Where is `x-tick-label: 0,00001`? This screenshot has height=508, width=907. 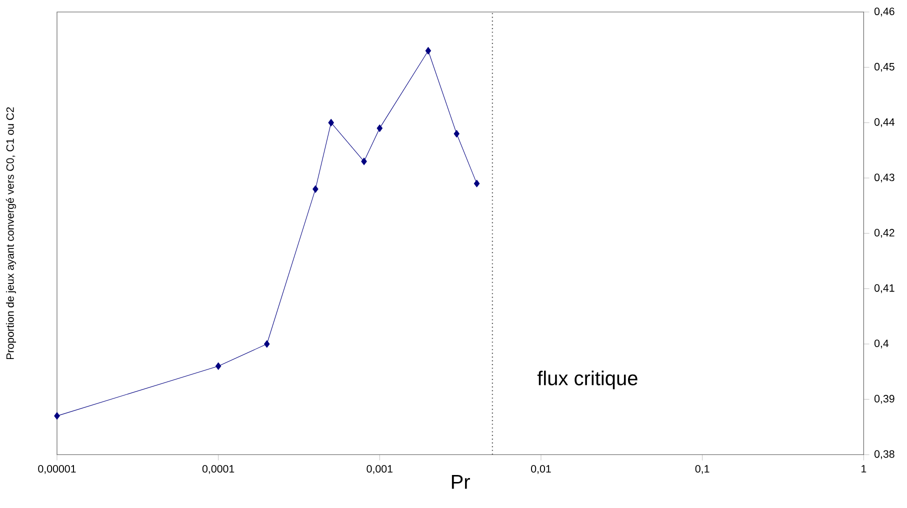
x-tick-label: 0,00001 is located at coordinates (57, 469).